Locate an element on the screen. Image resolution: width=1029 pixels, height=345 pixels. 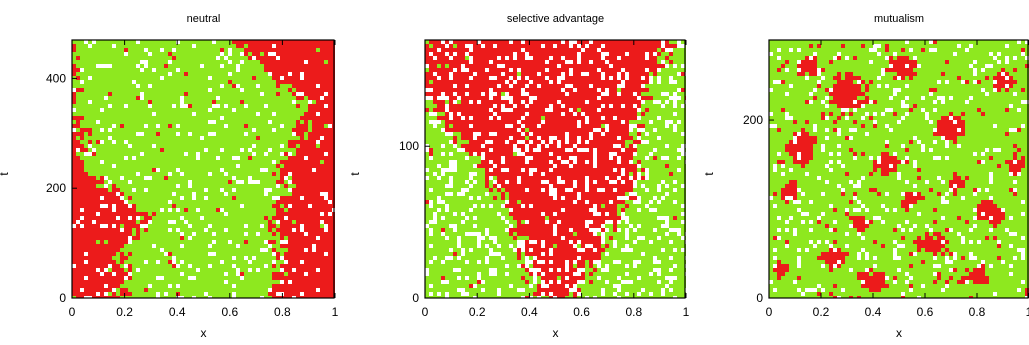
y-tick-label: 400 is located at coordinates (56, 78).